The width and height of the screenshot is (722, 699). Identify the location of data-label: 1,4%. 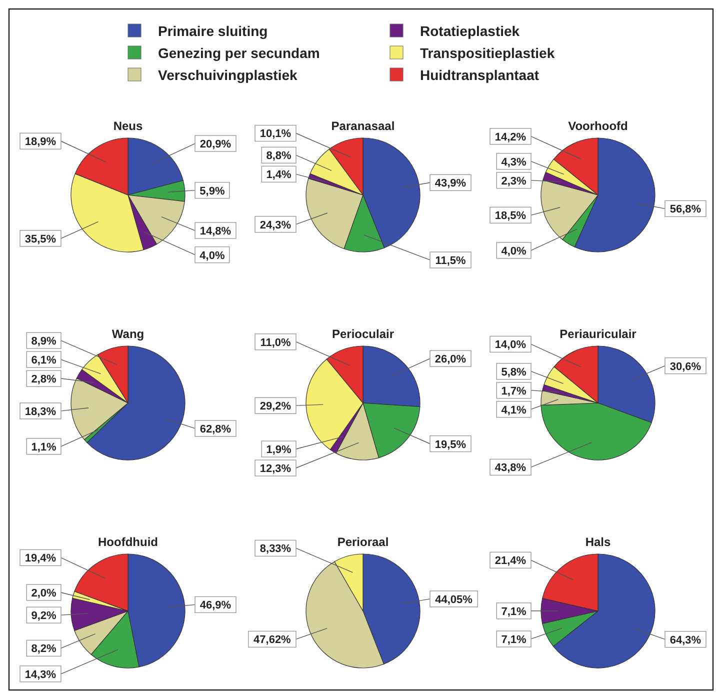
(279, 175).